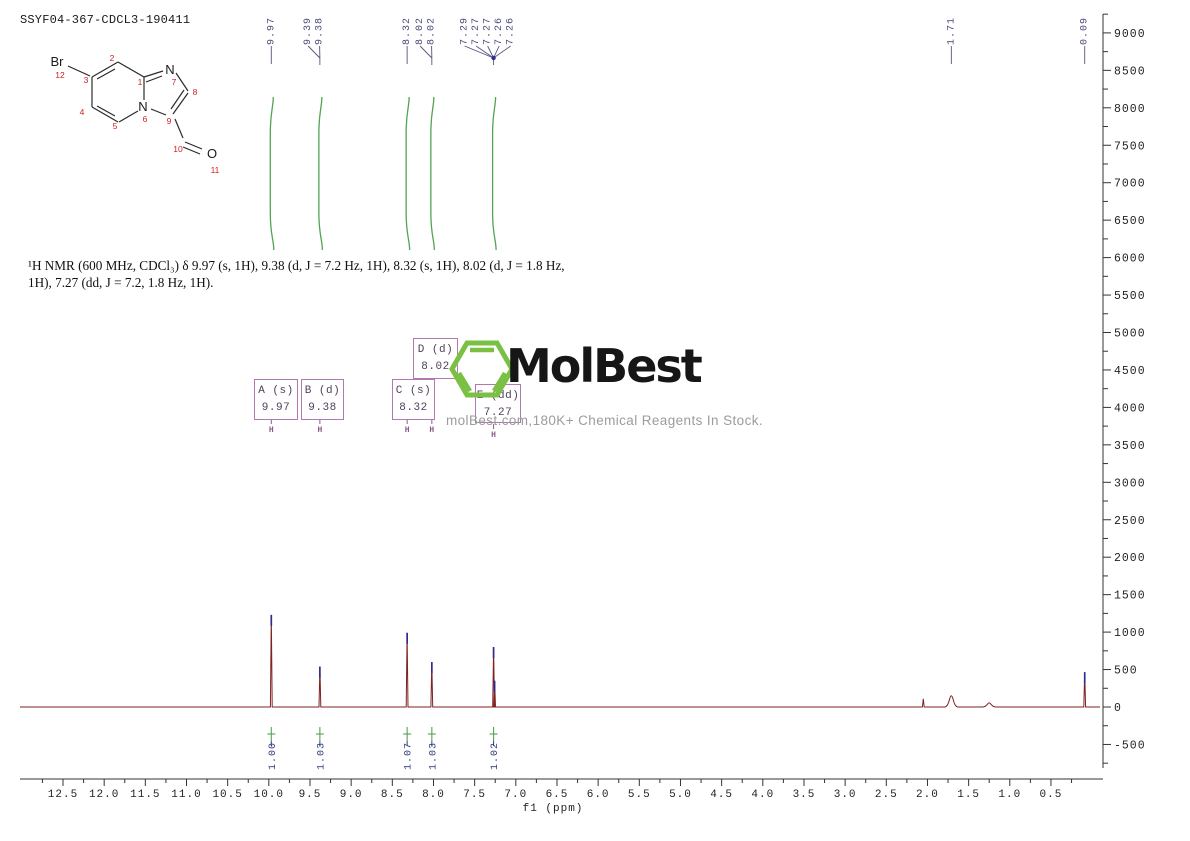  What do you see at coordinates (104, 795) in the screenshot?
I see `x-tick-label: 12.0` at bounding box center [104, 795].